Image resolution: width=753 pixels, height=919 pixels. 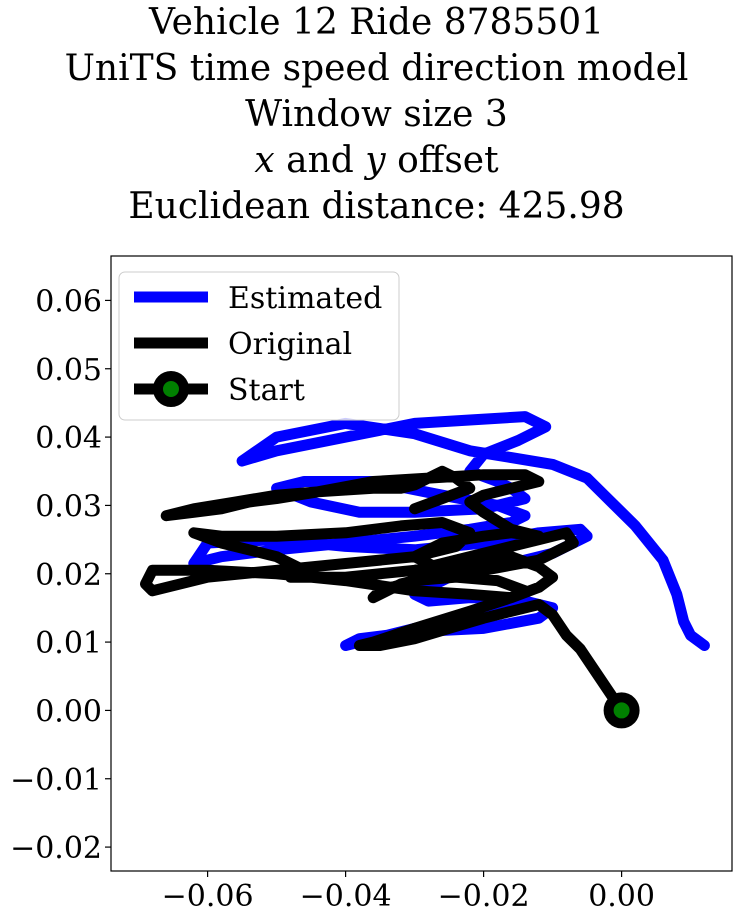 What do you see at coordinates (208, 896) in the screenshot?
I see `x-tick-label: −0.06` at bounding box center [208, 896].